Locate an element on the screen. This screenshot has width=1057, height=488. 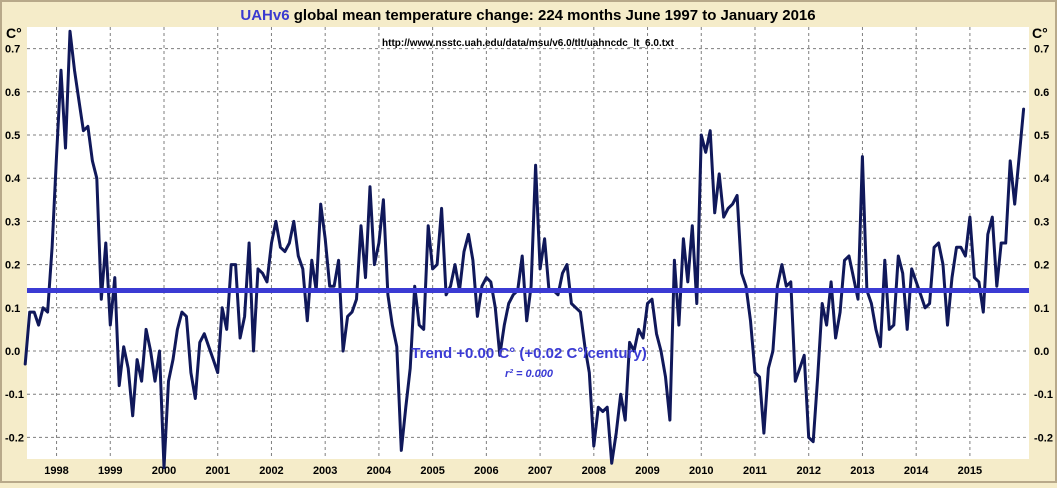
x-tick-label: 2011 is located at coordinates (755, 471).